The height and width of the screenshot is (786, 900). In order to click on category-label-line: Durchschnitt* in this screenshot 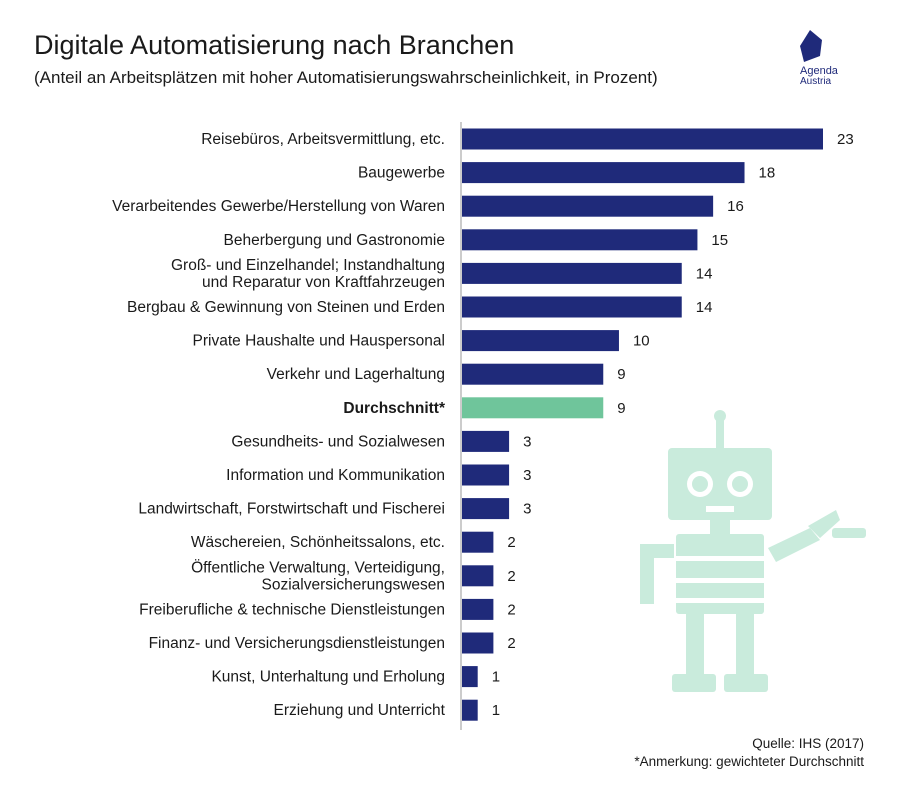, I will do `click(394, 408)`.